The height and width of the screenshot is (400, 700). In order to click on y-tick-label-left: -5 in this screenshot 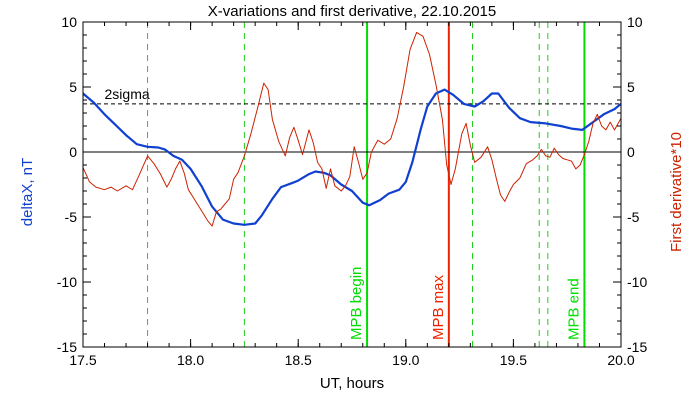, I will do `click(71, 217)`.